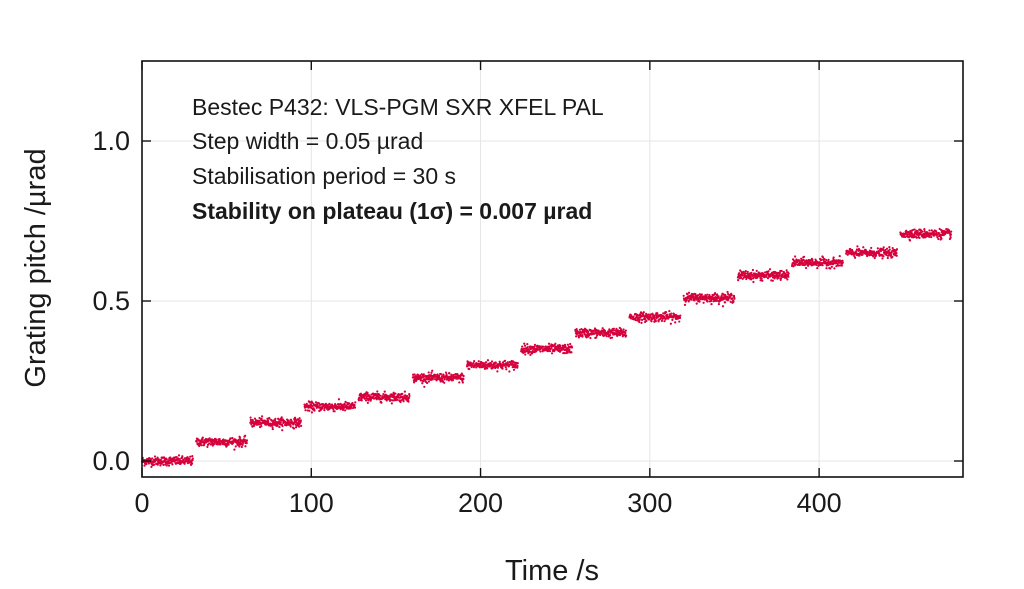 The image size is (1024, 589). What do you see at coordinates (307, 141) in the screenshot?
I see `annotation-step-width: Step width = 0.05 µrad` at bounding box center [307, 141].